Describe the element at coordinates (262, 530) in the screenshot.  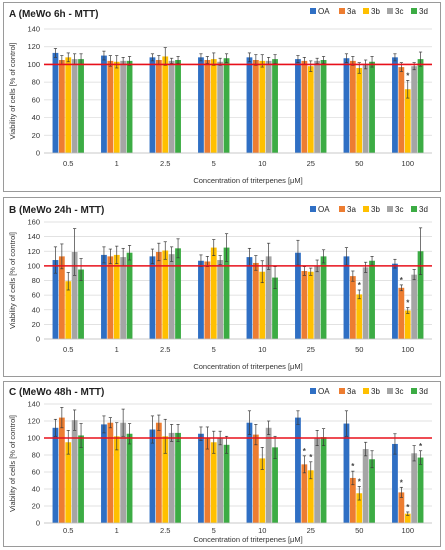
I see `x-tick-label: 10` at that location.